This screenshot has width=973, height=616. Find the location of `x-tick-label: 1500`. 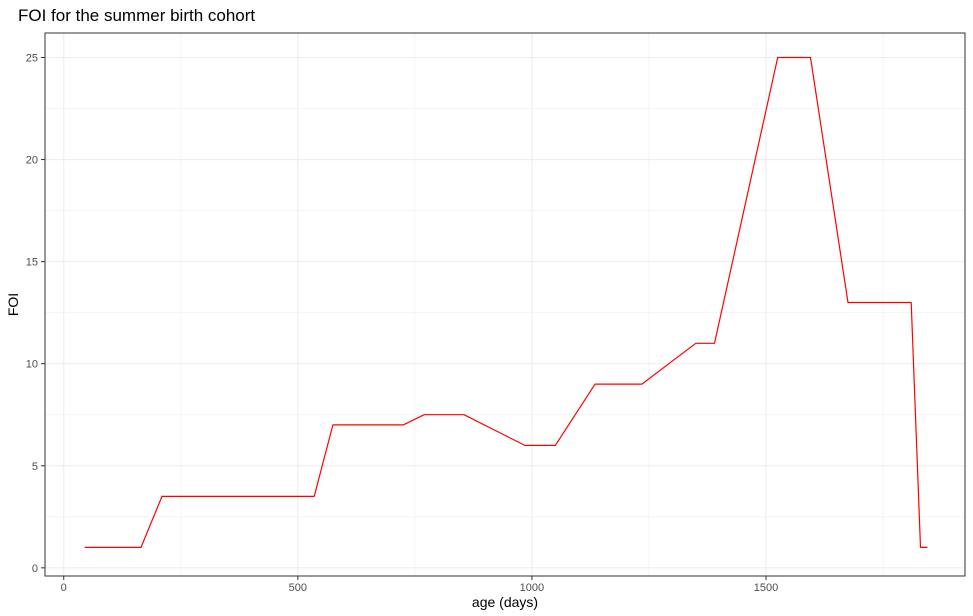

x-tick-label: 1500 is located at coordinates (766, 588).